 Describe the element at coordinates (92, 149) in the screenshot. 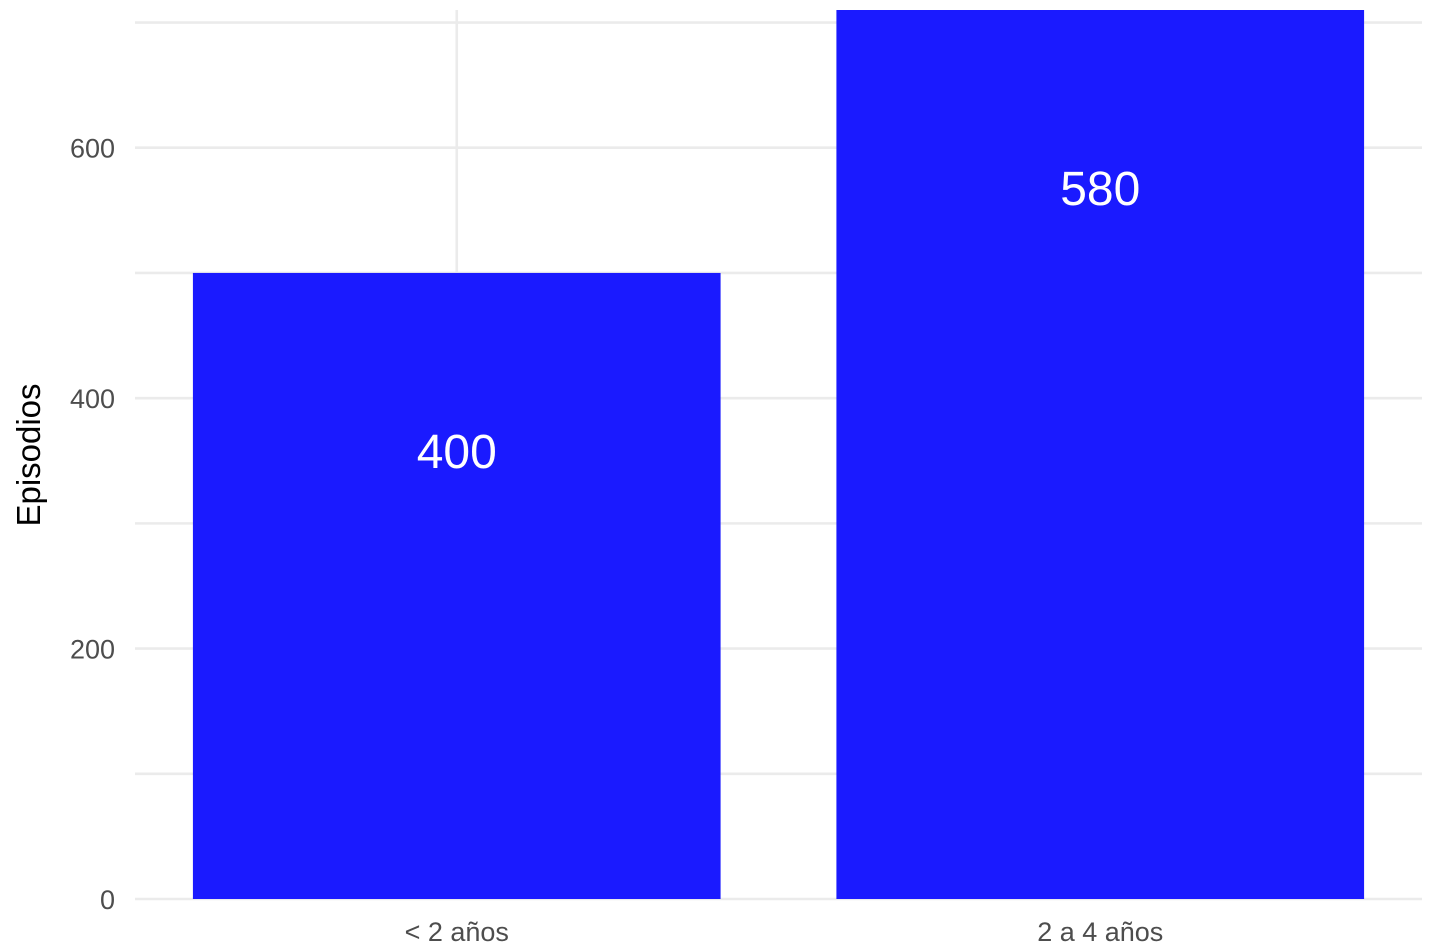

I see `y-tick-label-3: 600` at that location.